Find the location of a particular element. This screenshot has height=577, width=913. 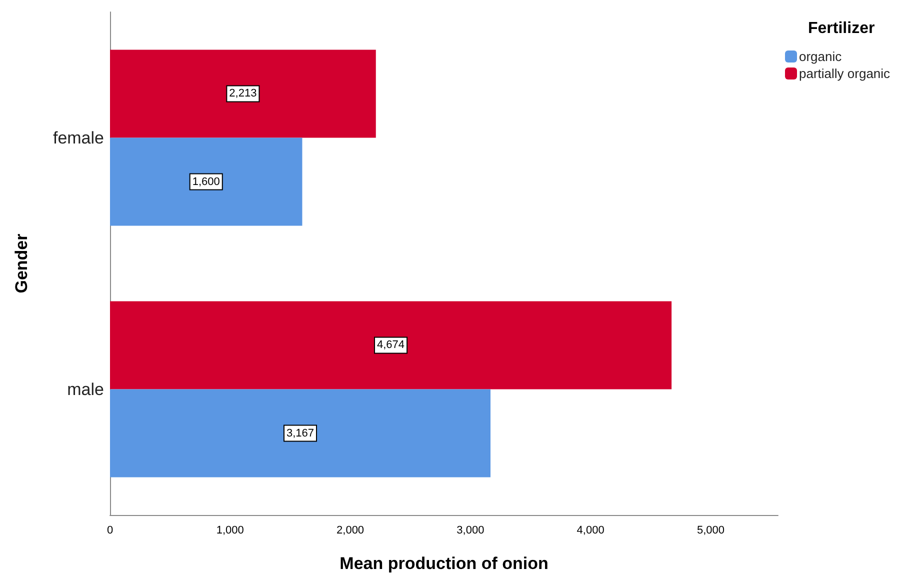

text: 2,213 is located at coordinates (243, 94).